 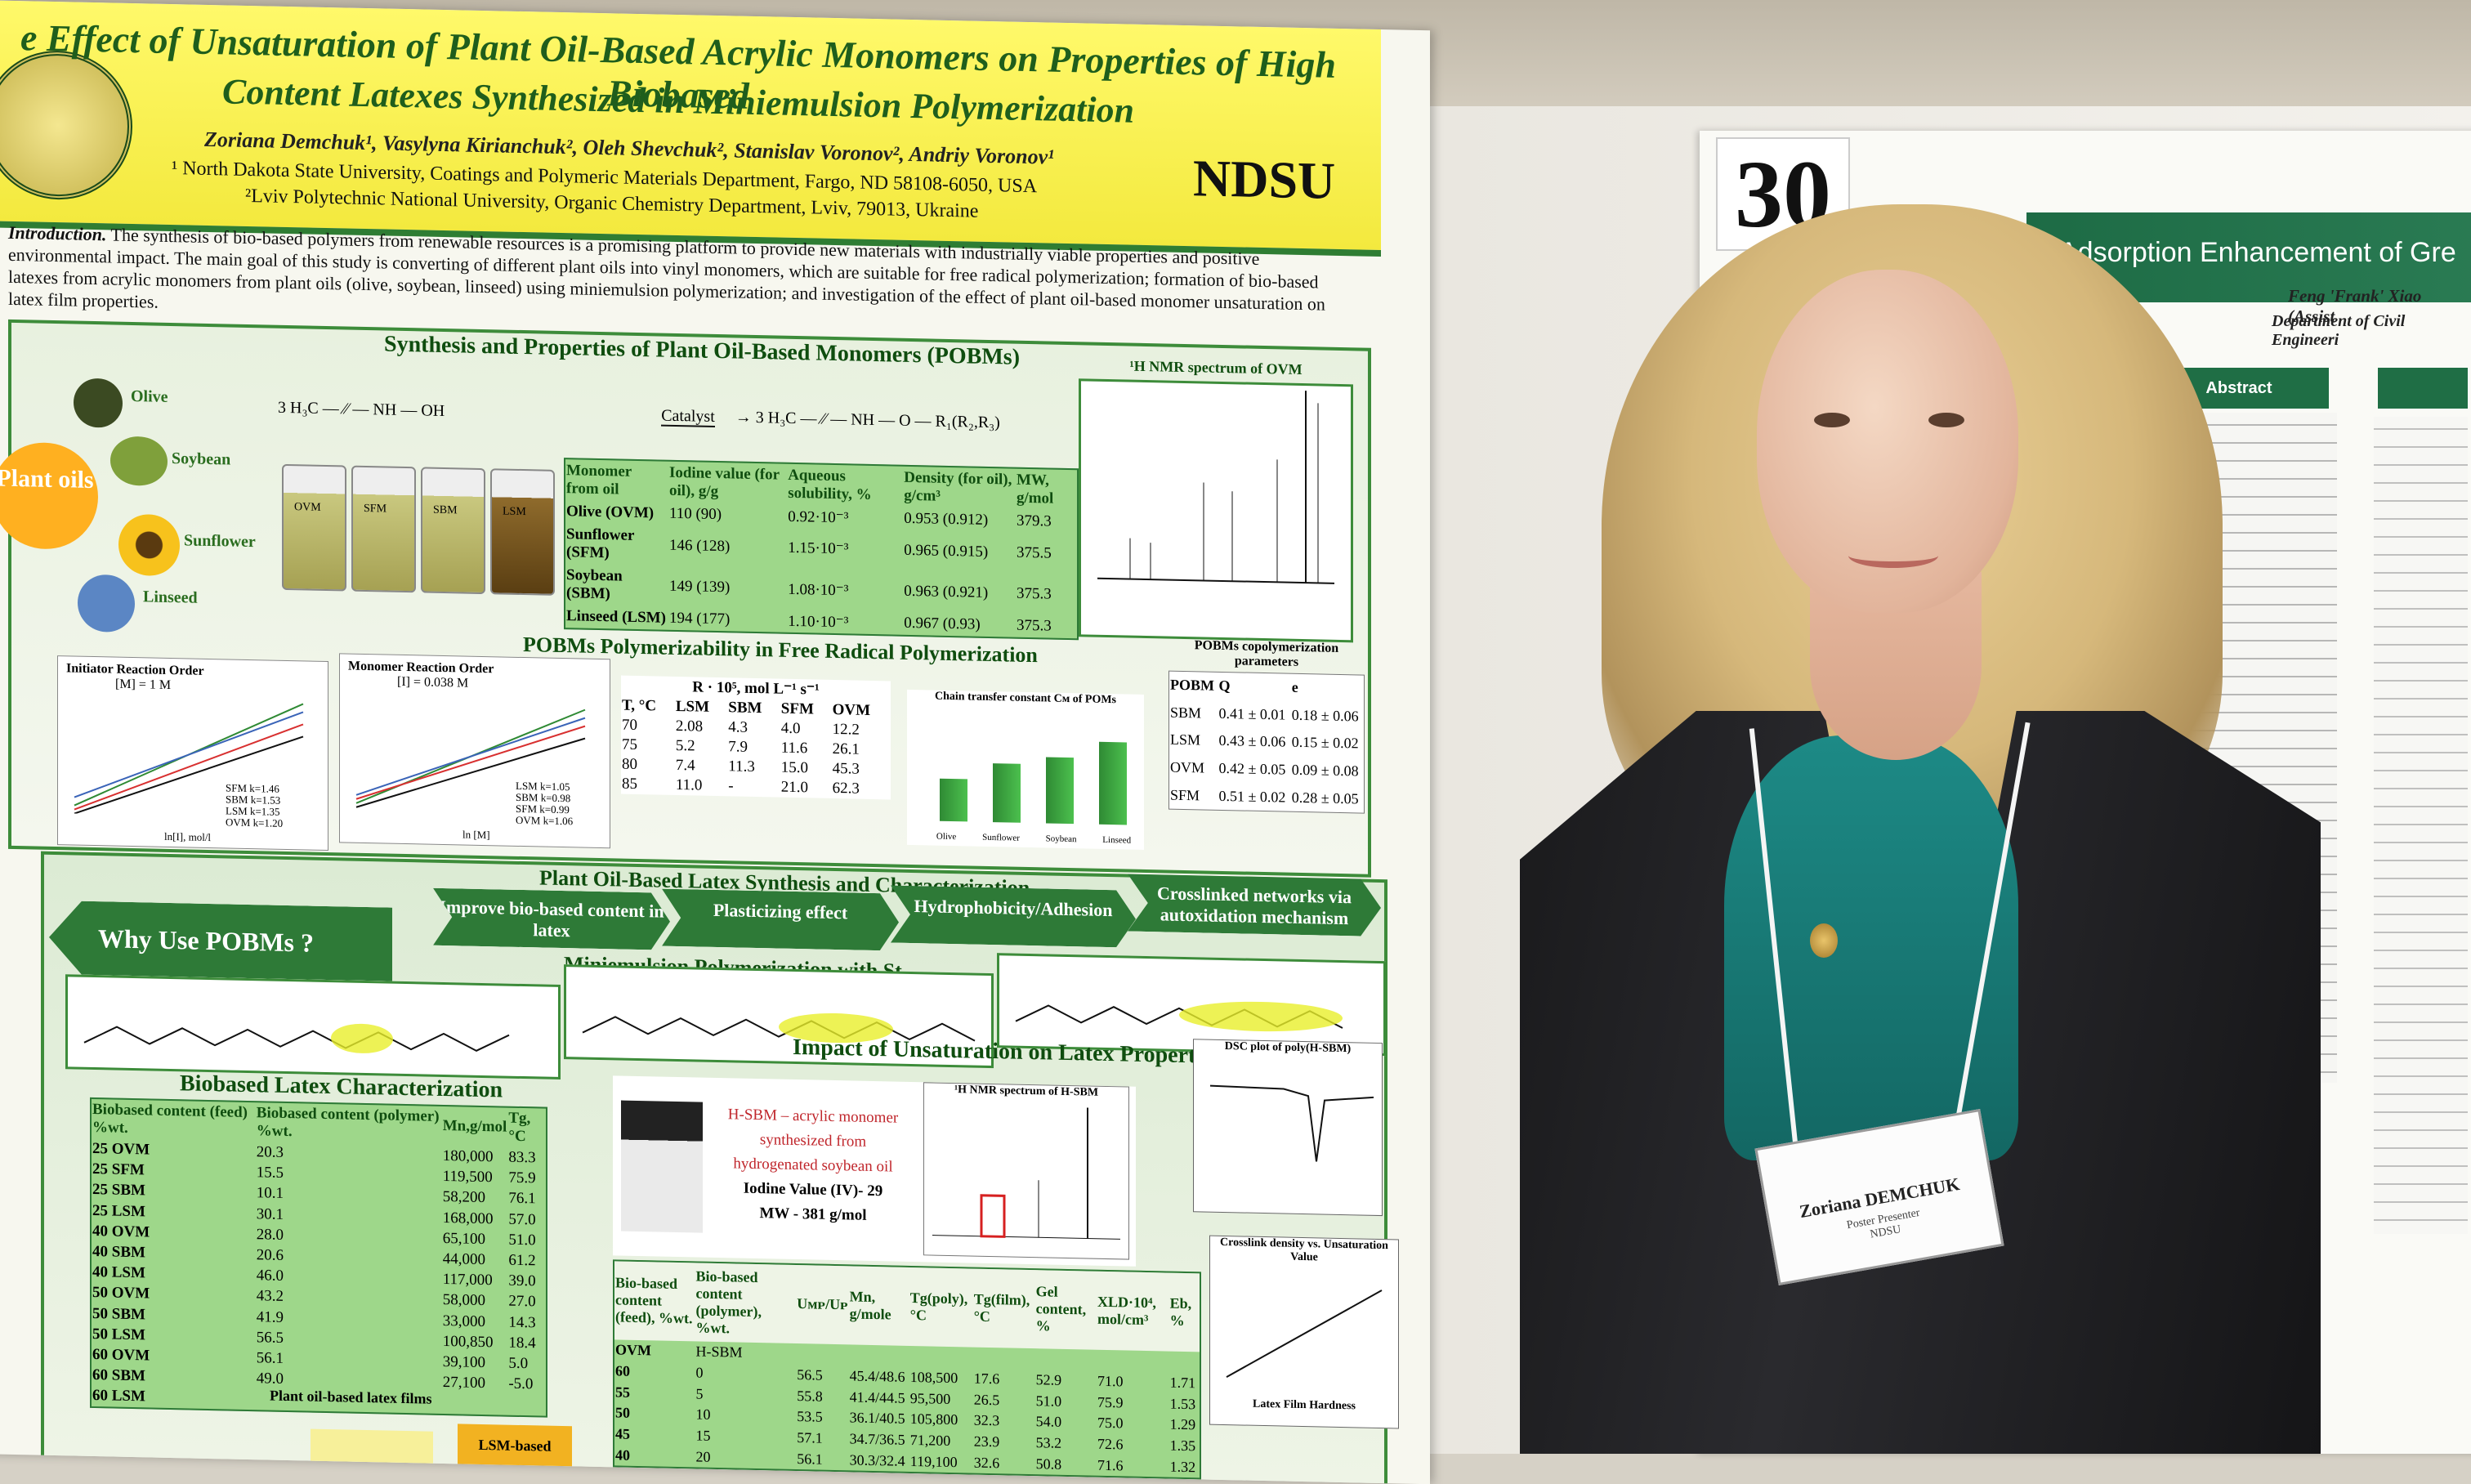 What do you see at coordinates (958, 486) in the screenshot?
I see `table-header: Density (for oil), g/cm³` at bounding box center [958, 486].